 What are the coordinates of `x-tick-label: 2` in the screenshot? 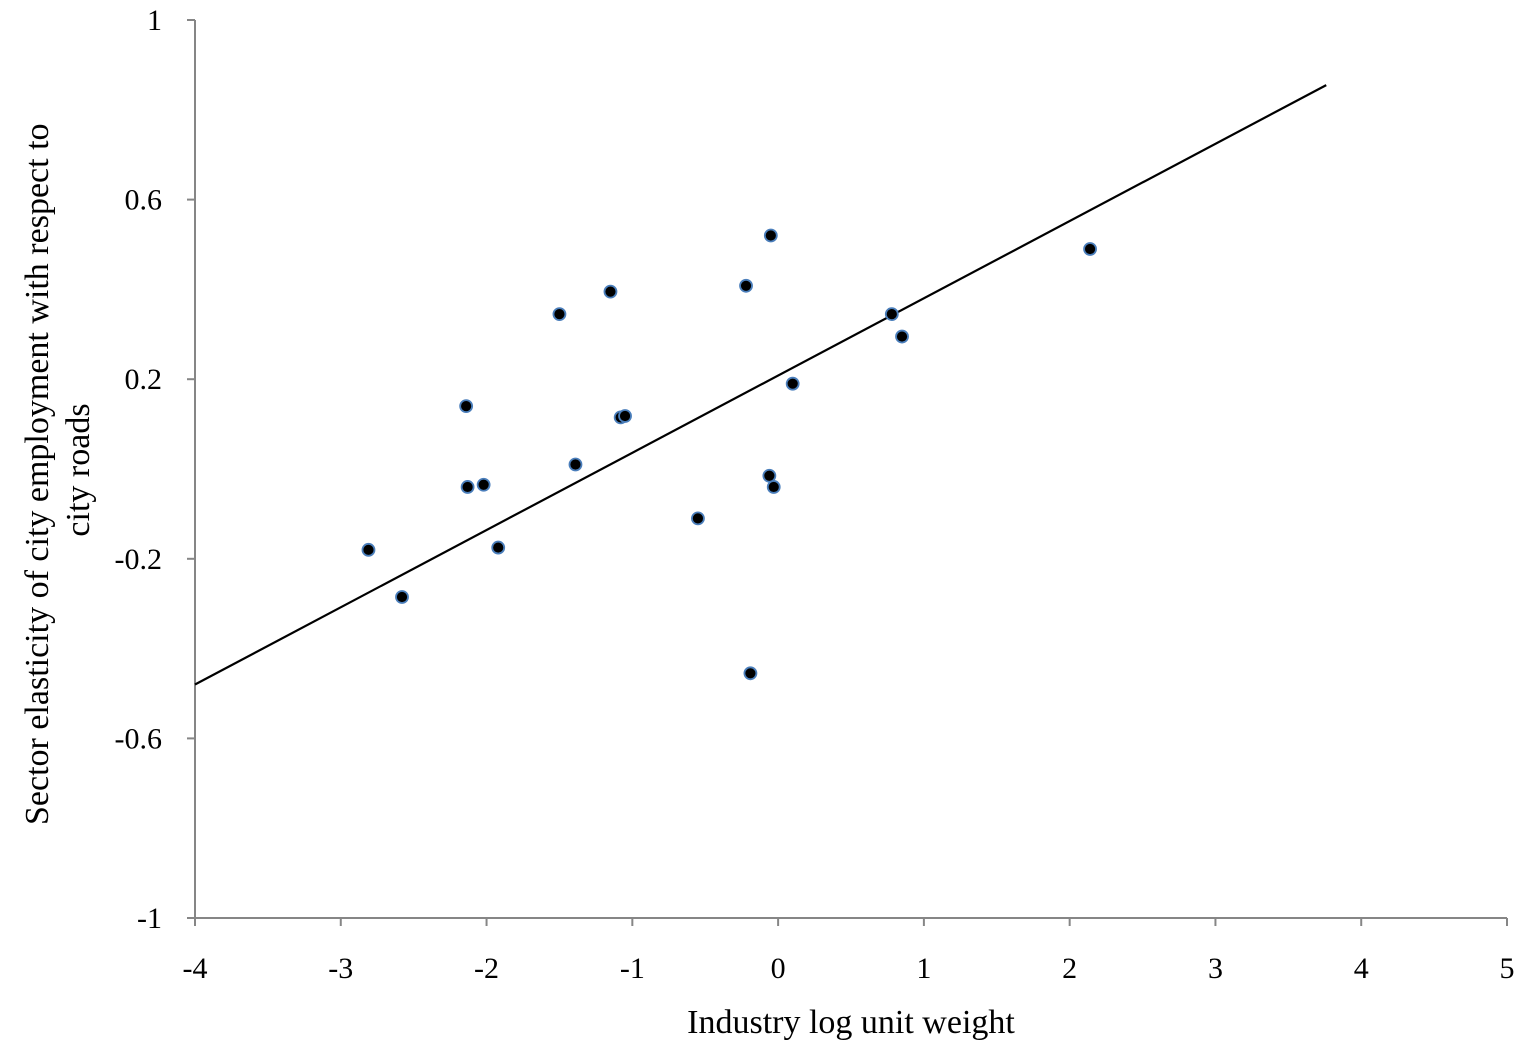 It's located at (1069, 968).